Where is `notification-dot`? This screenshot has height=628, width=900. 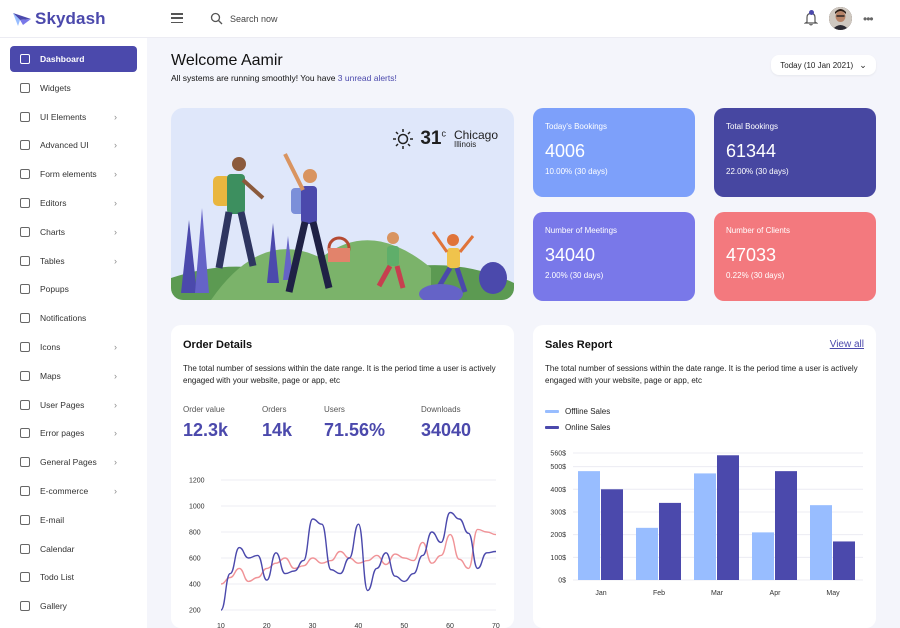 notification-dot is located at coordinates (811, 12).